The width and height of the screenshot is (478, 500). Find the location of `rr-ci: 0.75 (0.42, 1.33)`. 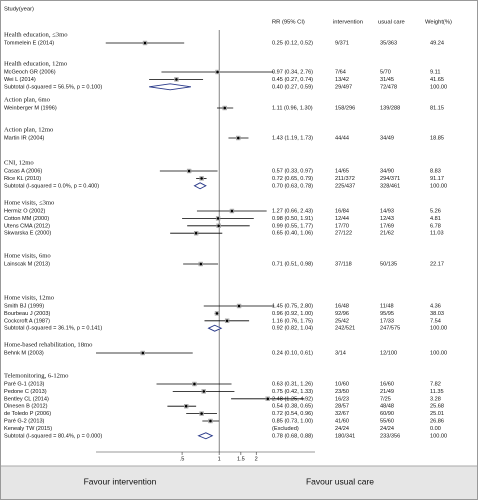

rr-ci: 0.75 (0.42, 1.33) is located at coordinates (292, 392).